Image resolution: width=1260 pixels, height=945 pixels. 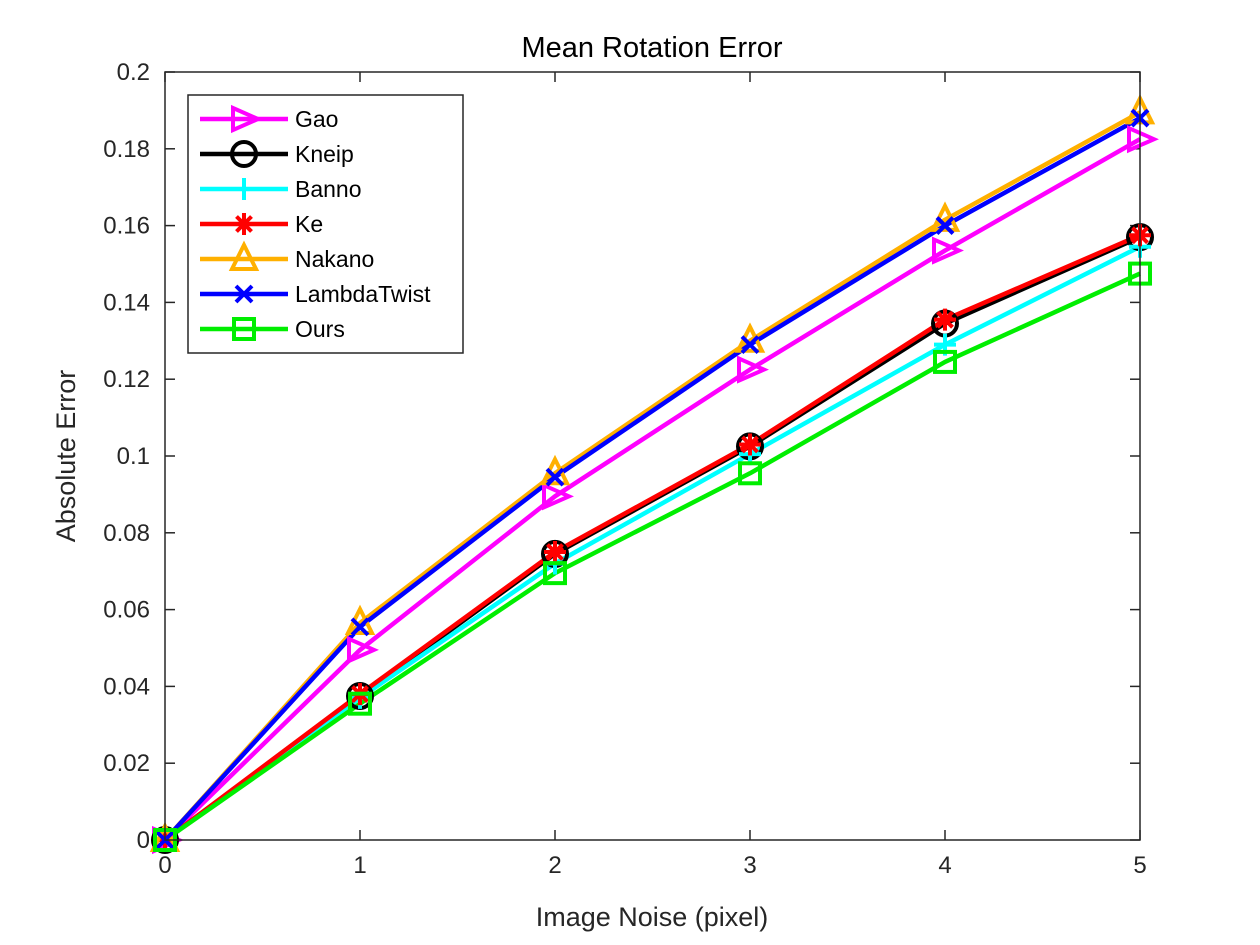 What do you see at coordinates (309, 224) in the screenshot?
I see `legend-label-ke: Ke` at bounding box center [309, 224].